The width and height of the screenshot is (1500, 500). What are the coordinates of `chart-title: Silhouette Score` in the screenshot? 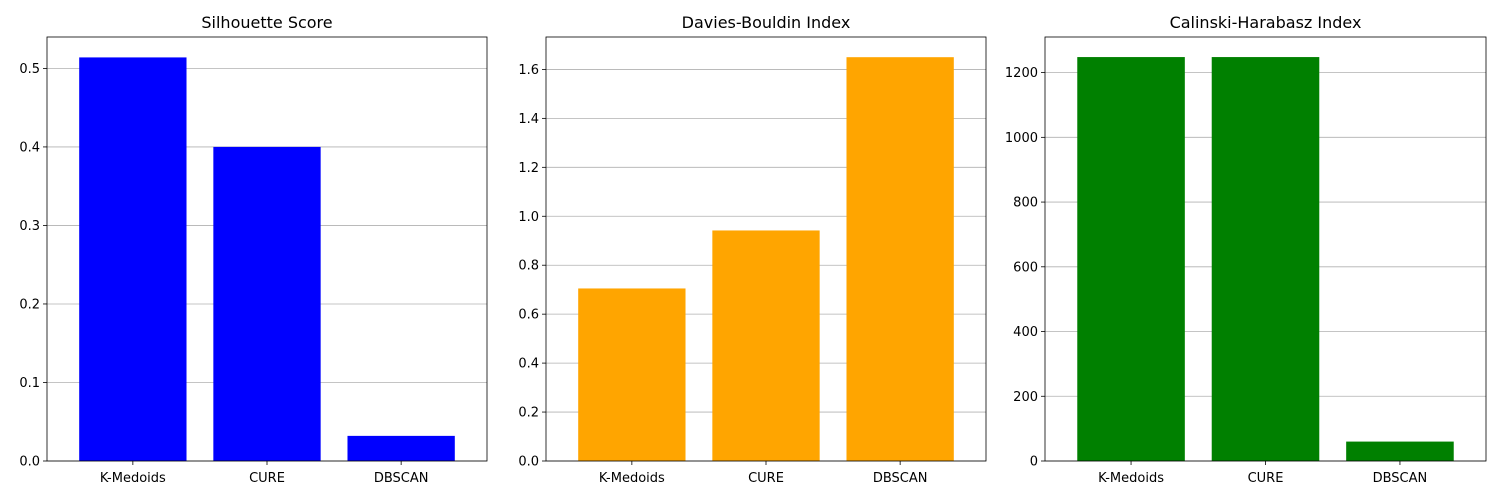 It's located at (266, 22).